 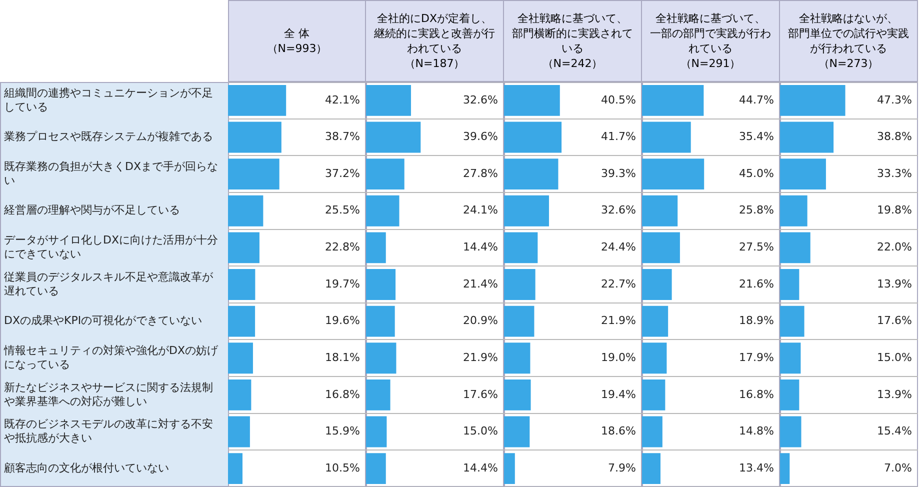 What do you see at coordinates (480, 99) in the screenshot?
I see `data-label: 32.6%` at bounding box center [480, 99].